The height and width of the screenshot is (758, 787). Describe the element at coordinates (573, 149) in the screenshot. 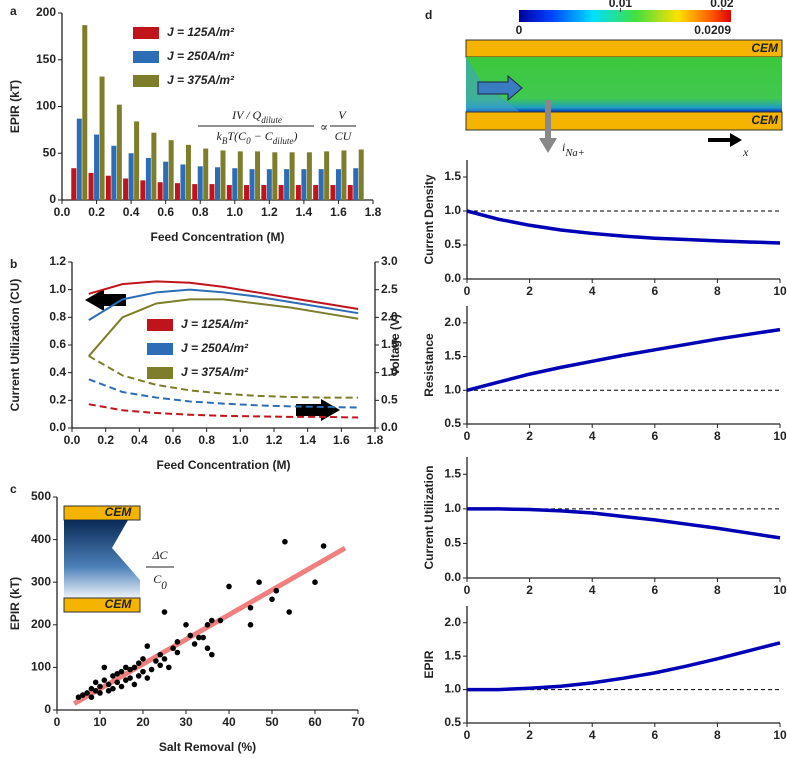

I see `math-text: iNa+` at that location.